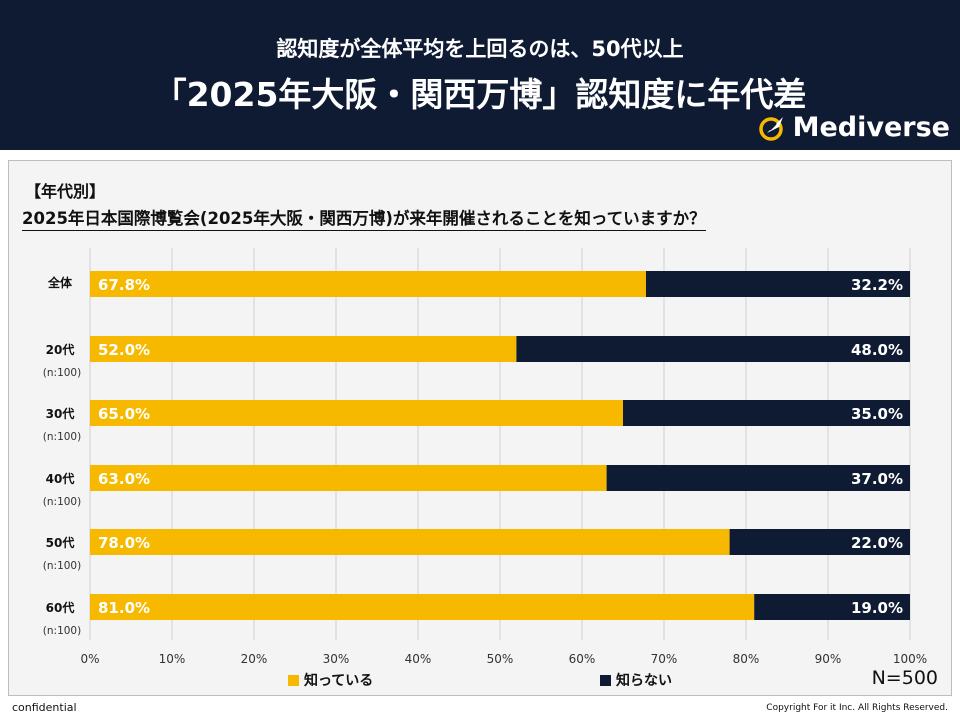 The image size is (960, 720). I want to click on data-label-unknown: 35.0%, so click(877, 414).